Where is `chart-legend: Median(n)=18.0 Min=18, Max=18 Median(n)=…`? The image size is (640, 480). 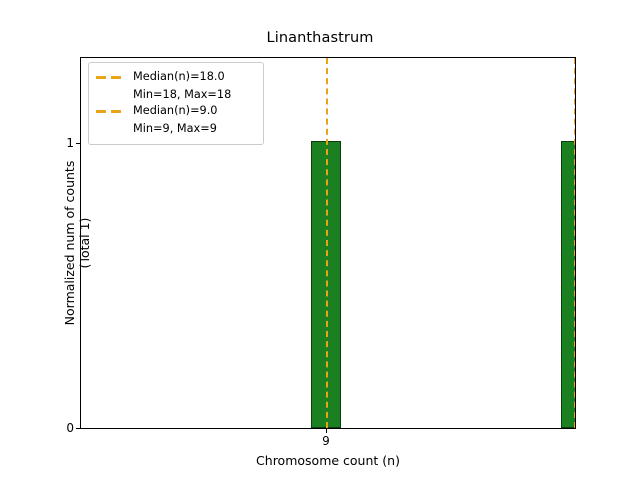
chart-legend: Median(n)=18.0 Min=18, Max=18 Median(n)=… is located at coordinates (176, 103).